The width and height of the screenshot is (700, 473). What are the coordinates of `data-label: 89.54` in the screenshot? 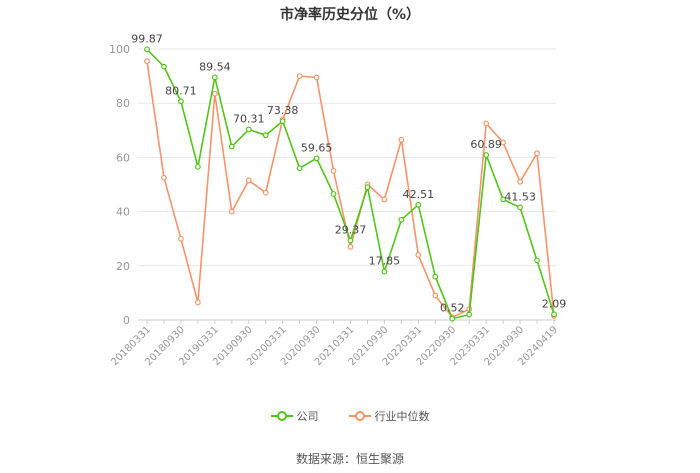 It's located at (215, 66).